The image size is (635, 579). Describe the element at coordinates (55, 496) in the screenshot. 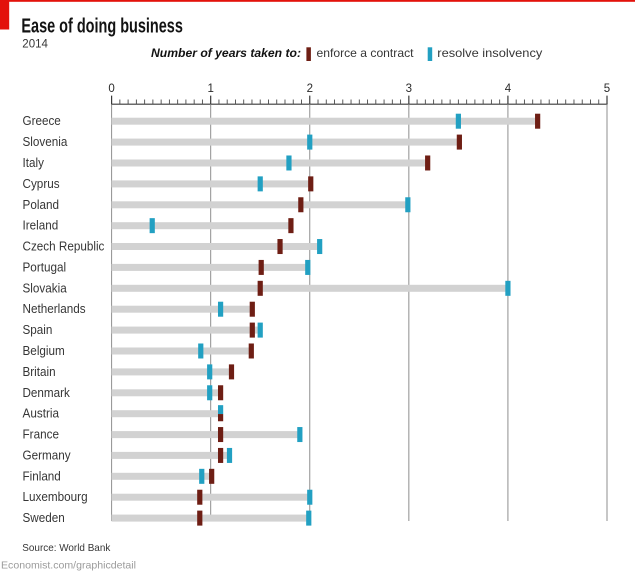

I see `svg-text: Luxembourg` at that location.